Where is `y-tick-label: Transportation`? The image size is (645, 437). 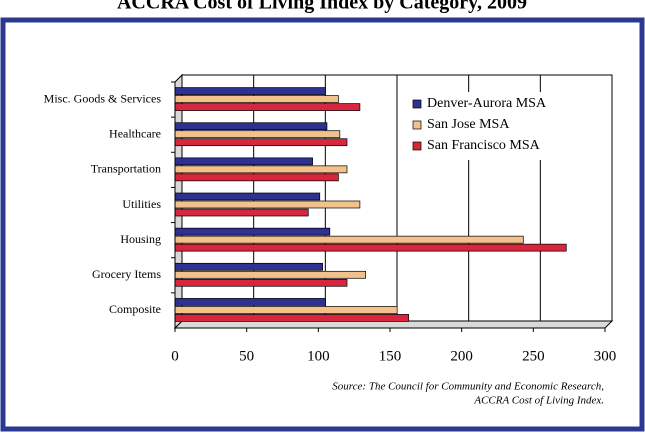 y-tick-label: Transportation is located at coordinates (126, 169).